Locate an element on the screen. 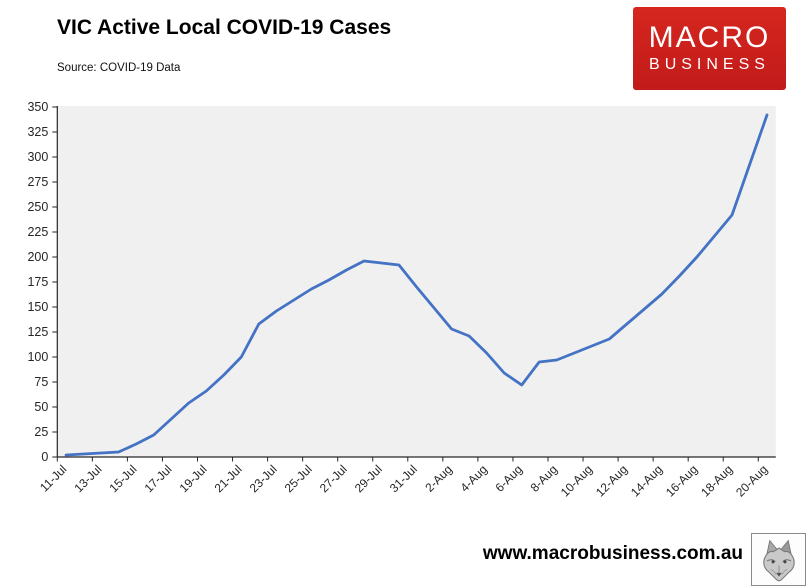  y-tick-label: 175 is located at coordinates (37, 282).